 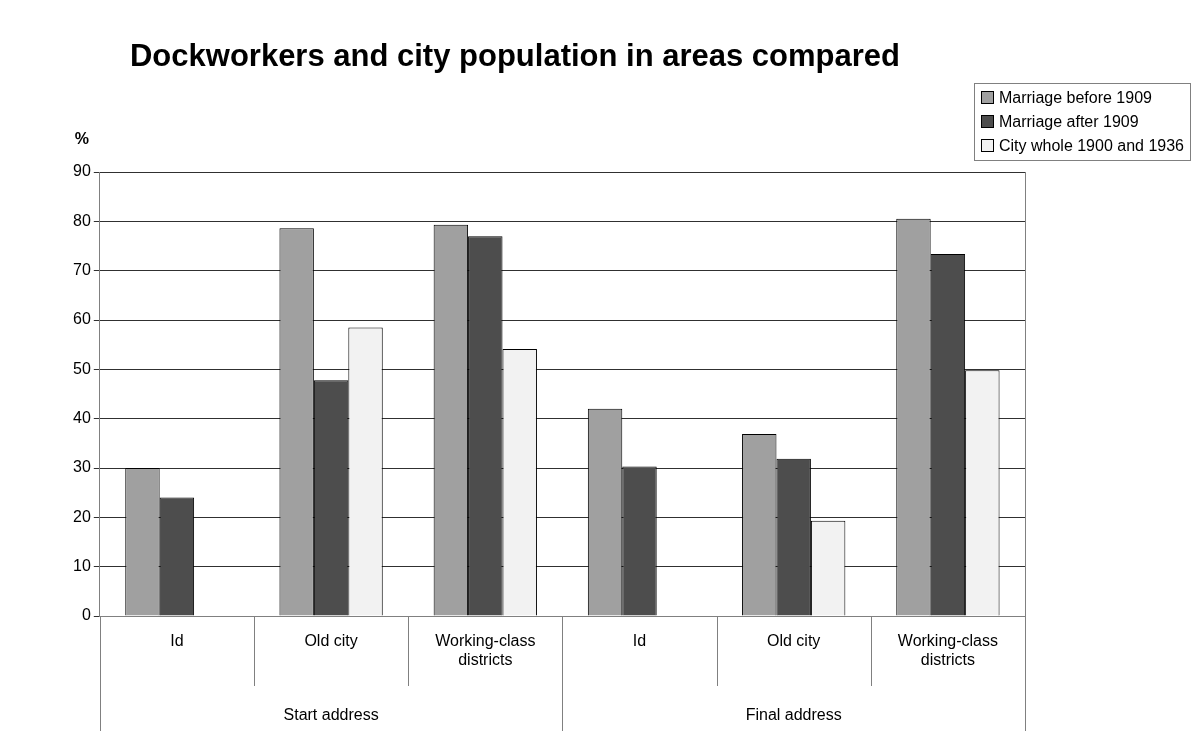 I want to click on y-tick-label: 70, so click(x=82, y=270).